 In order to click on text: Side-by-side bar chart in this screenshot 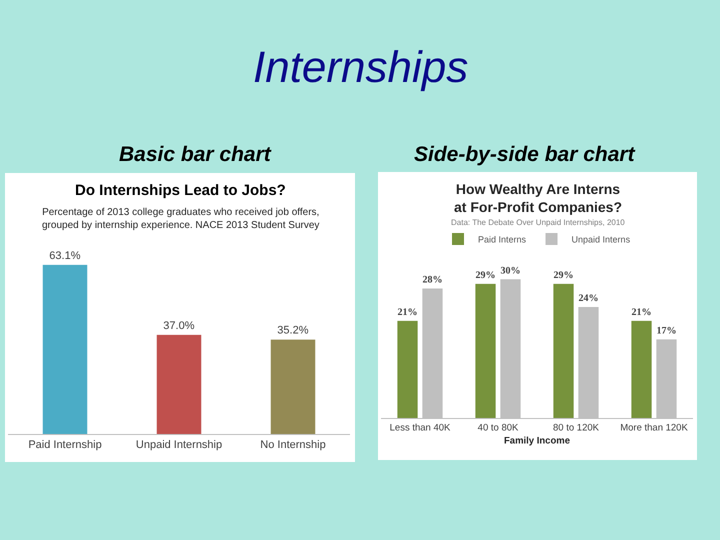, I will do `click(525, 154)`.